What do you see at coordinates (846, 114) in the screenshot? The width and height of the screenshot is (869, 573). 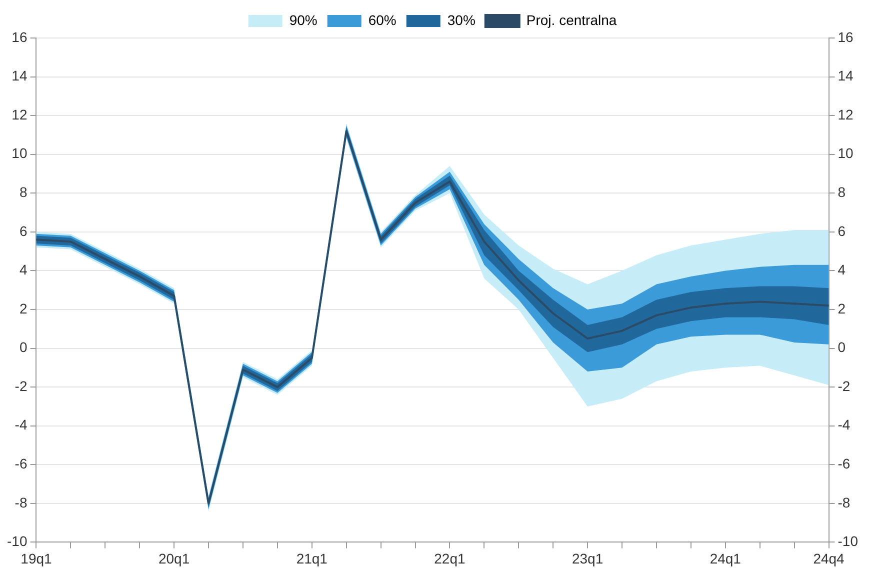 I see `y2-tick-label: 12` at bounding box center [846, 114].